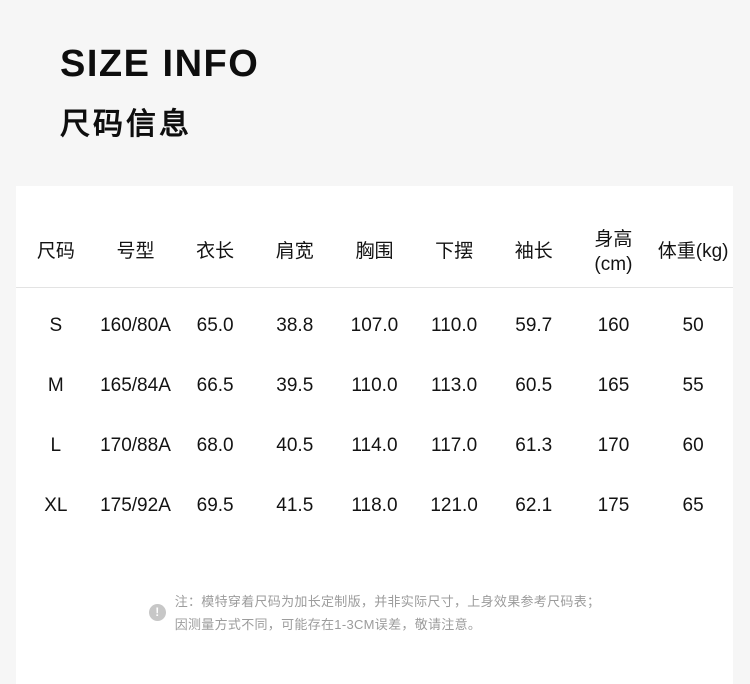  Describe the element at coordinates (454, 237) in the screenshot. I see `col-header-hem: 下摆` at that location.